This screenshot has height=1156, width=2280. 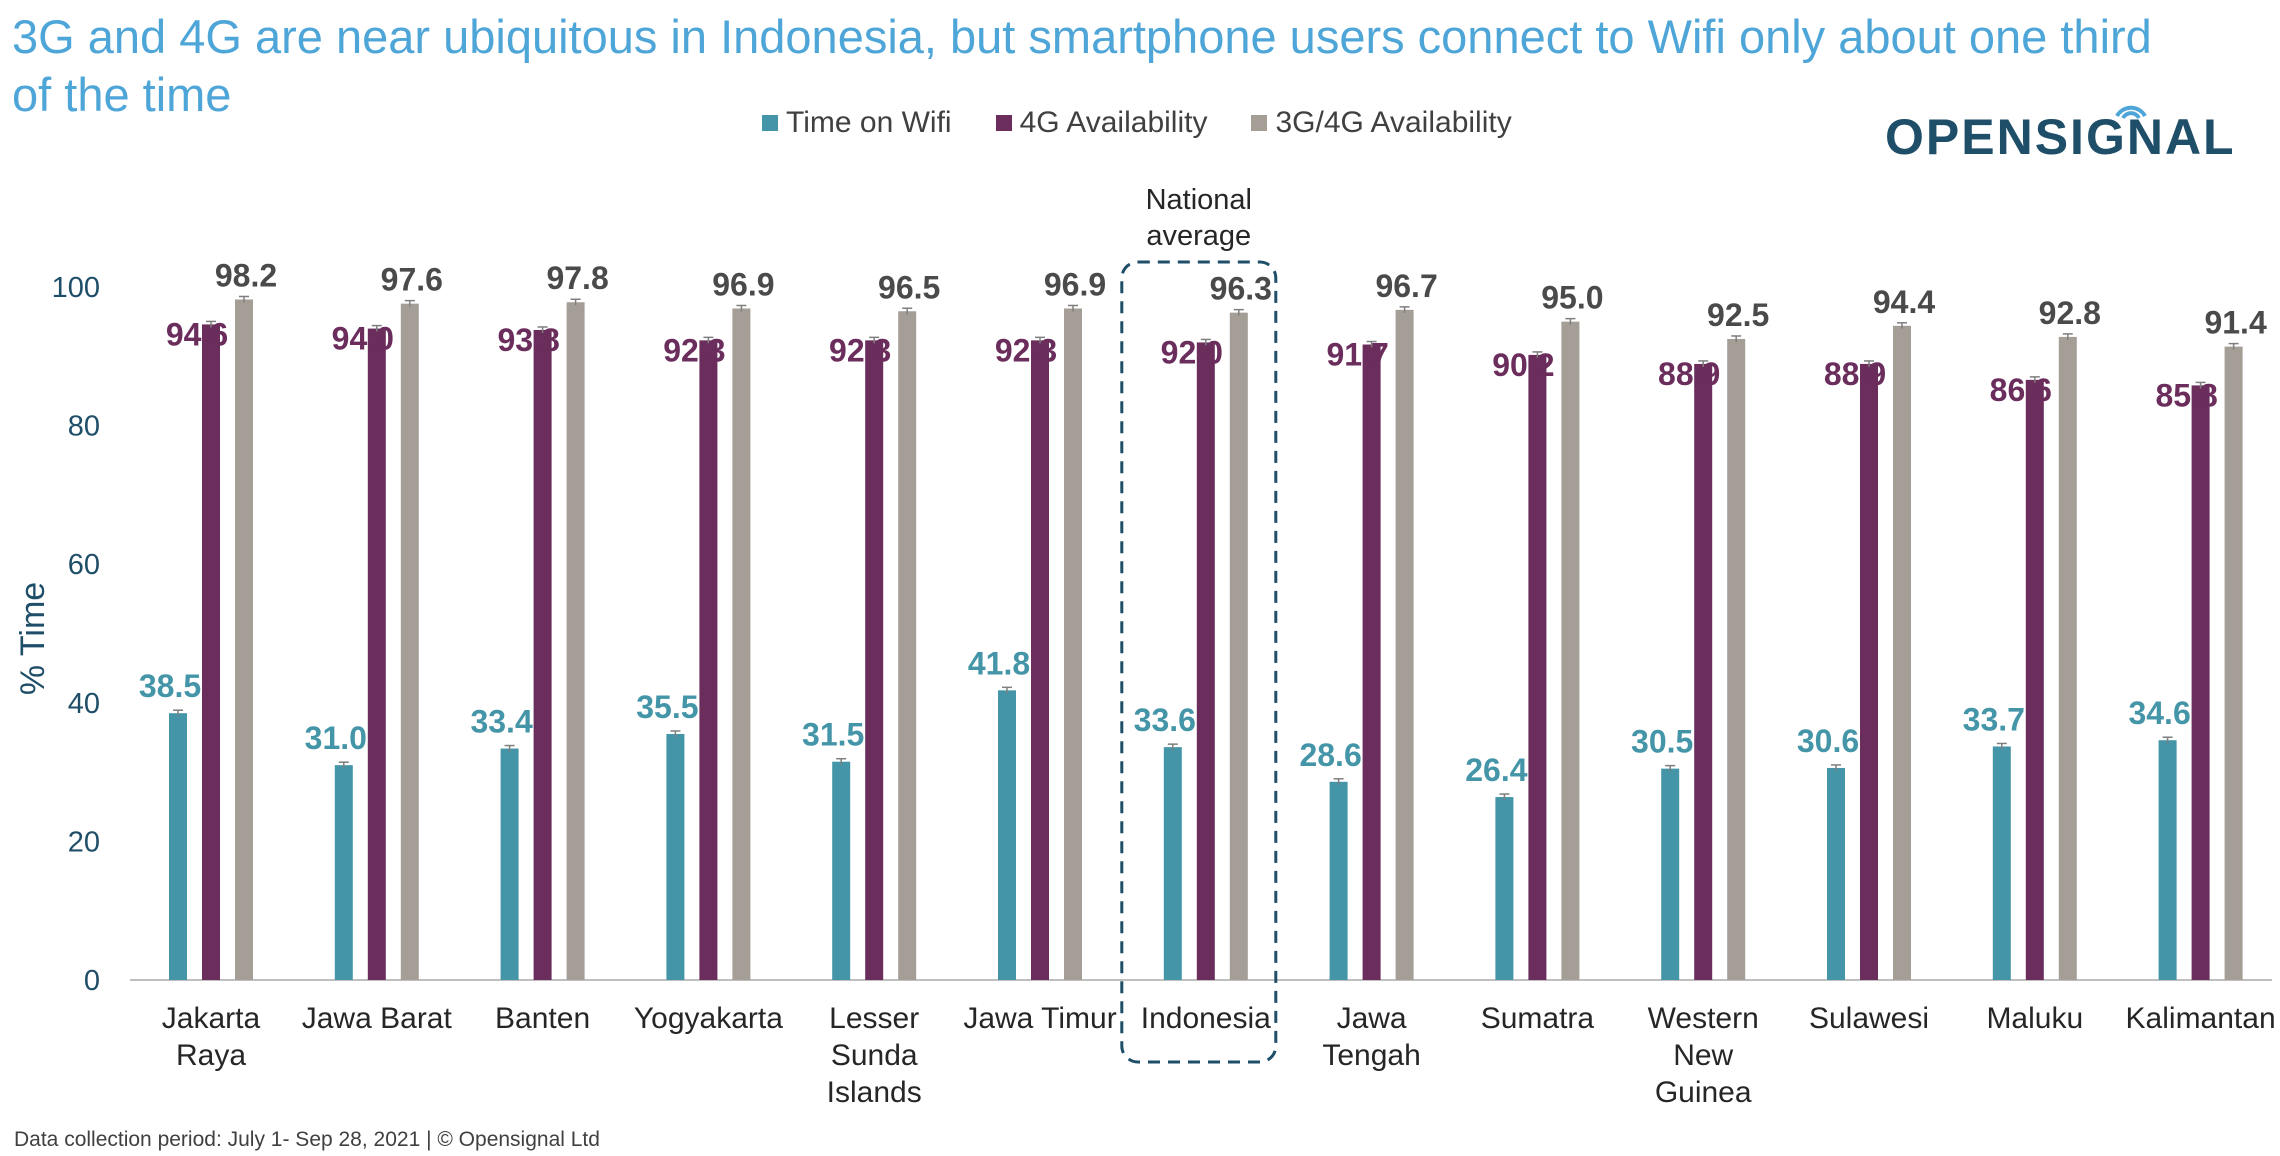 I want to click on data-label: 98.2, so click(x=246, y=275).